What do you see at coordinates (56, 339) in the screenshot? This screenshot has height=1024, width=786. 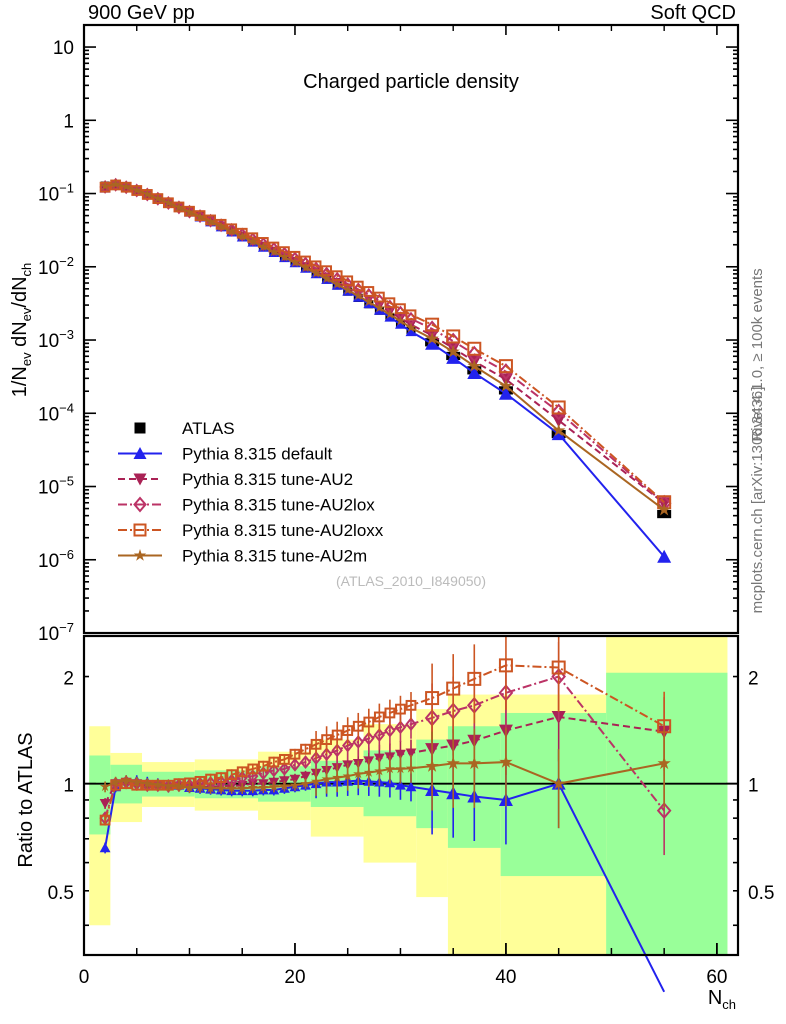 I see `main-ytick-label: 10⁻³` at bounding box center [56, 339].